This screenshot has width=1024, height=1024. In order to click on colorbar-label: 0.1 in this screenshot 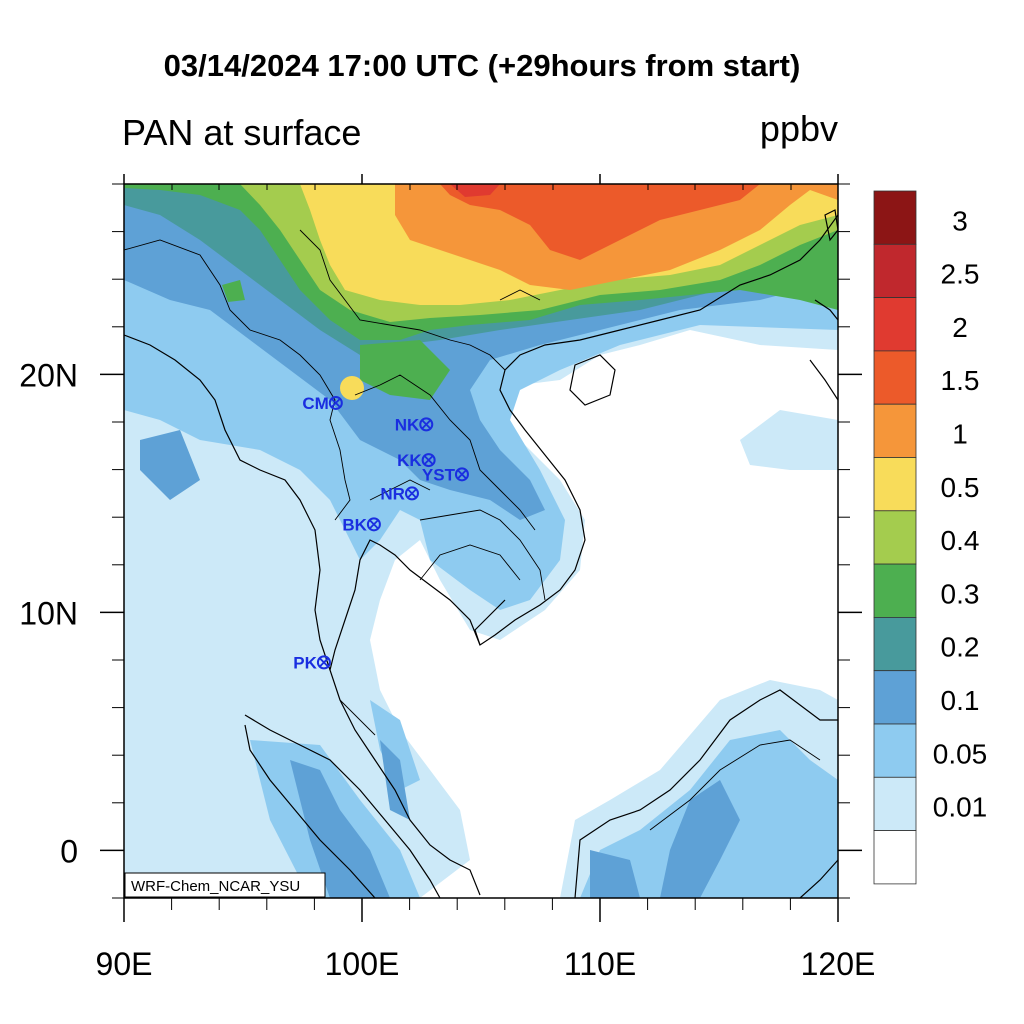, I will do `click(960, 700)`.